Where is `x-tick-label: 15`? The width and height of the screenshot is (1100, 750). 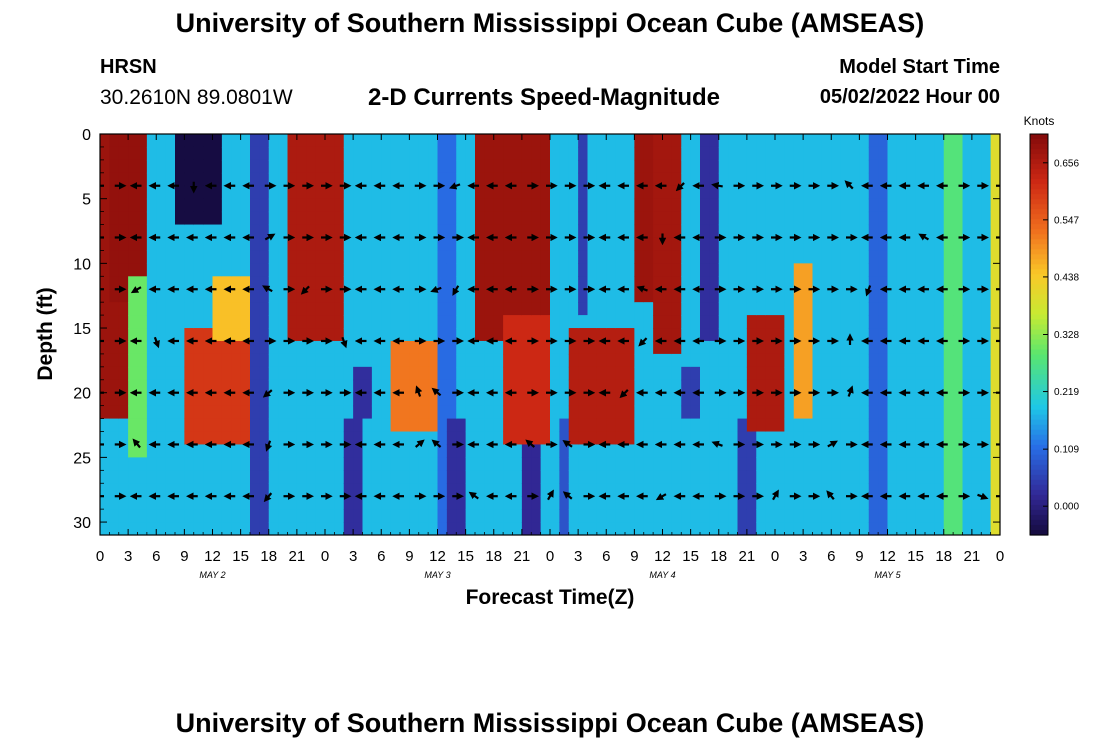 x-tick-label: 15 is located at coordinates (465, 556).